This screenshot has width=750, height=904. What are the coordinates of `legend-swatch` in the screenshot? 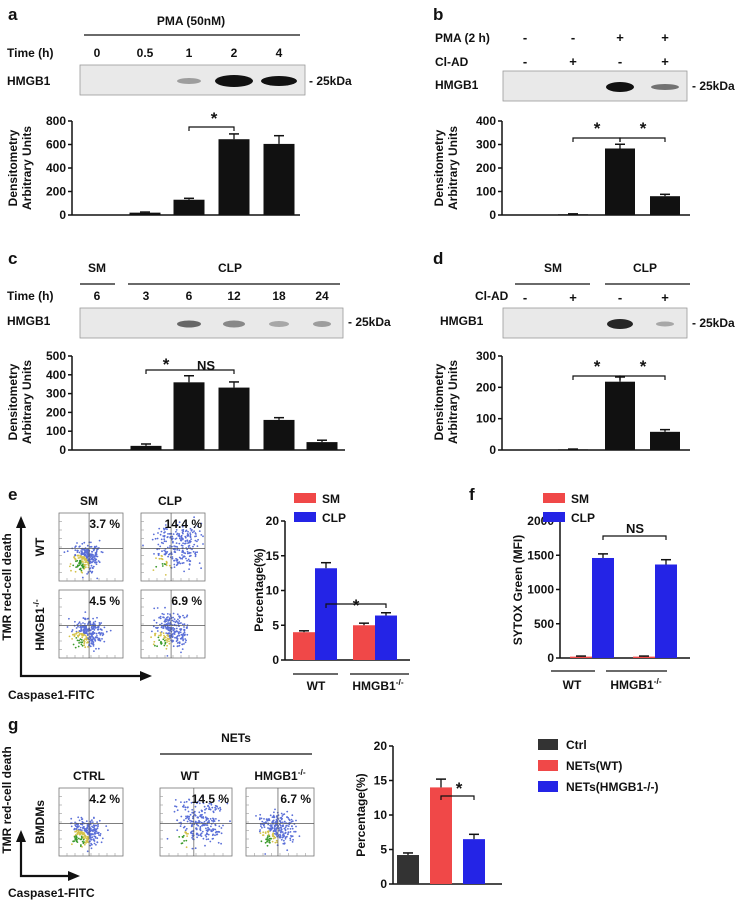 It's located at (548, 744).